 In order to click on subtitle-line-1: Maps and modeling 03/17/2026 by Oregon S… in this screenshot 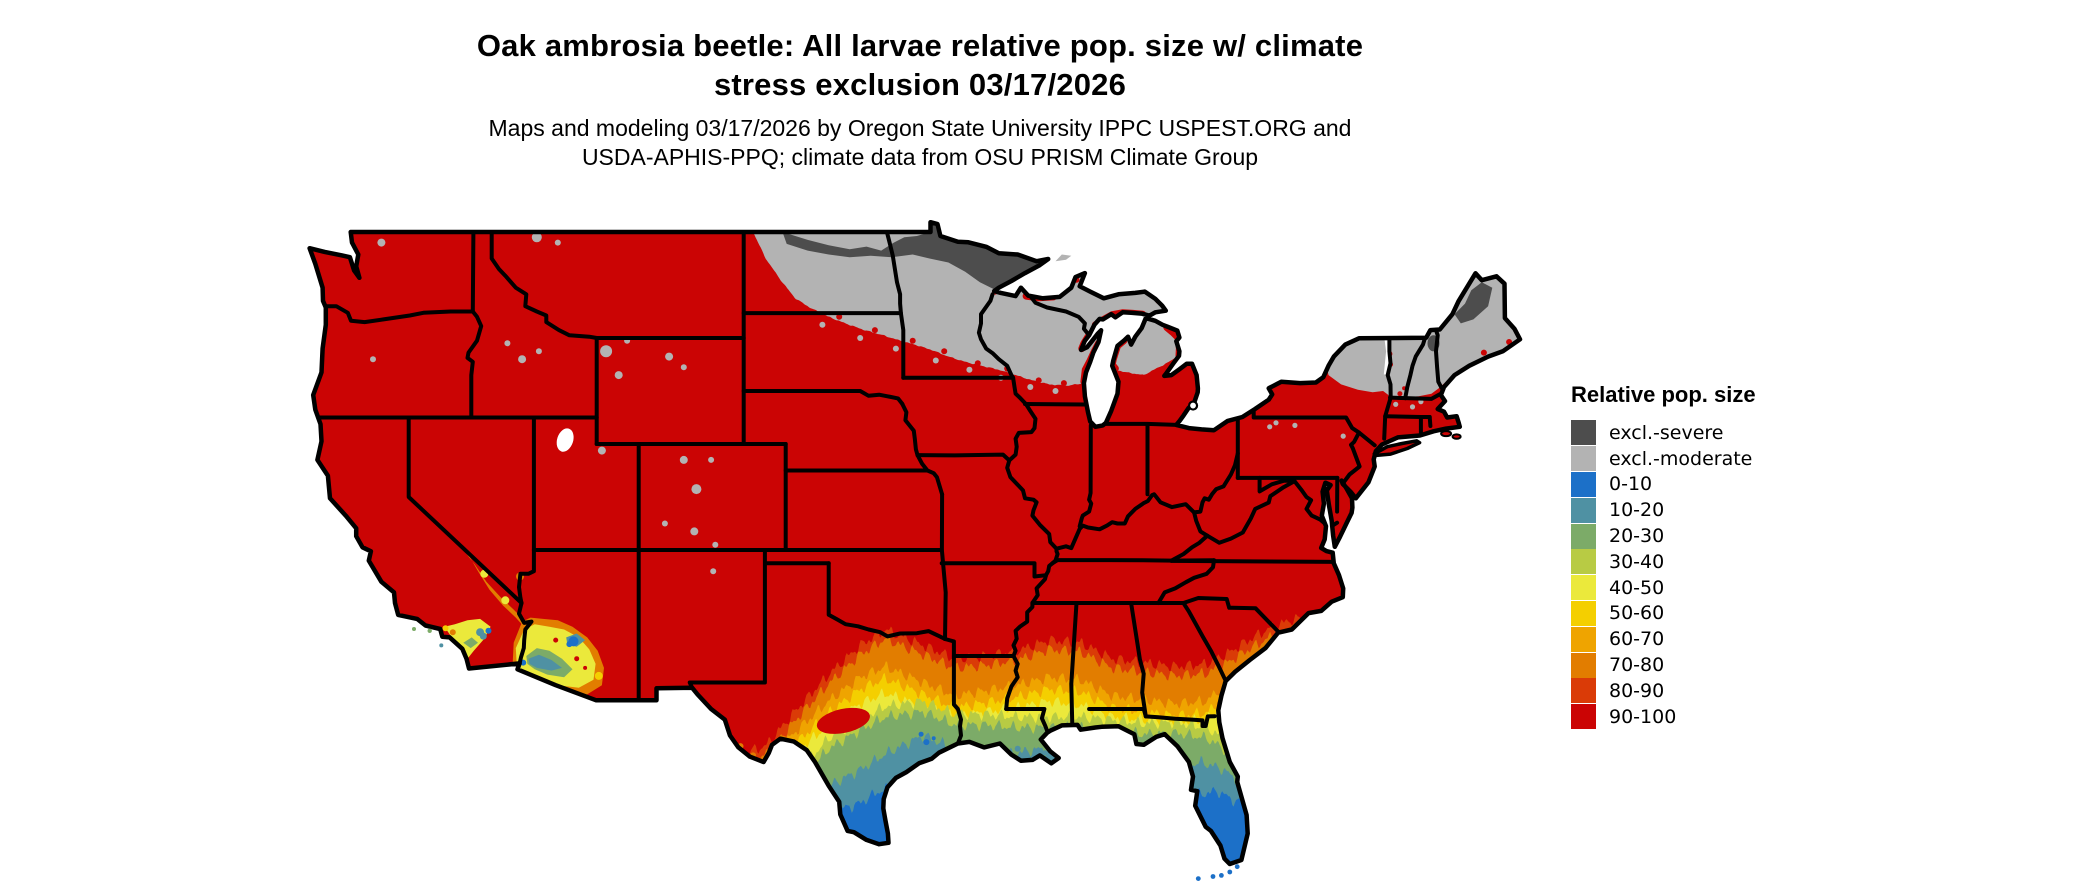, I will do `click(920, 128)`.